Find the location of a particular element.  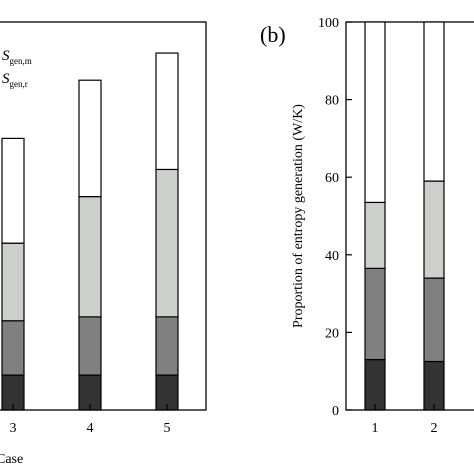

left-x-axis-label: Case is located at coordinates (11, 459).